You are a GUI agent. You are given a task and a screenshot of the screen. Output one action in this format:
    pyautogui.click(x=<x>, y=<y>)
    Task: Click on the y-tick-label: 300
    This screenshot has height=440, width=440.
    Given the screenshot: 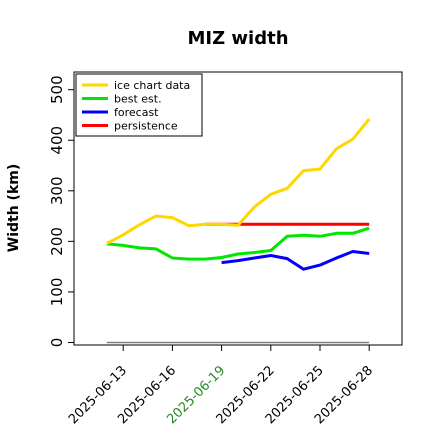 What is the action you would take?
    pyautogui.click(x=57, y=190)
    